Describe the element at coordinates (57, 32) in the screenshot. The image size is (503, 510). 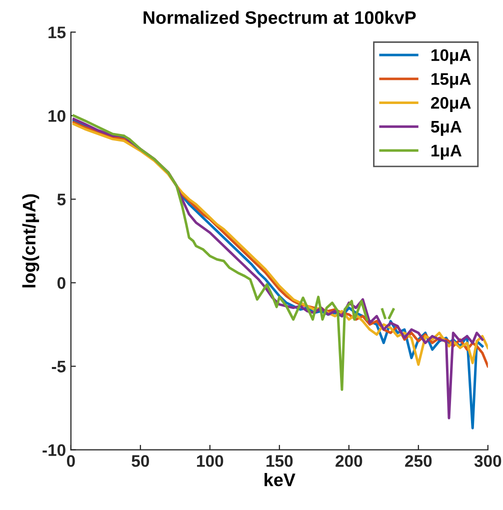
I see `y-tick-label: 15` at that location.